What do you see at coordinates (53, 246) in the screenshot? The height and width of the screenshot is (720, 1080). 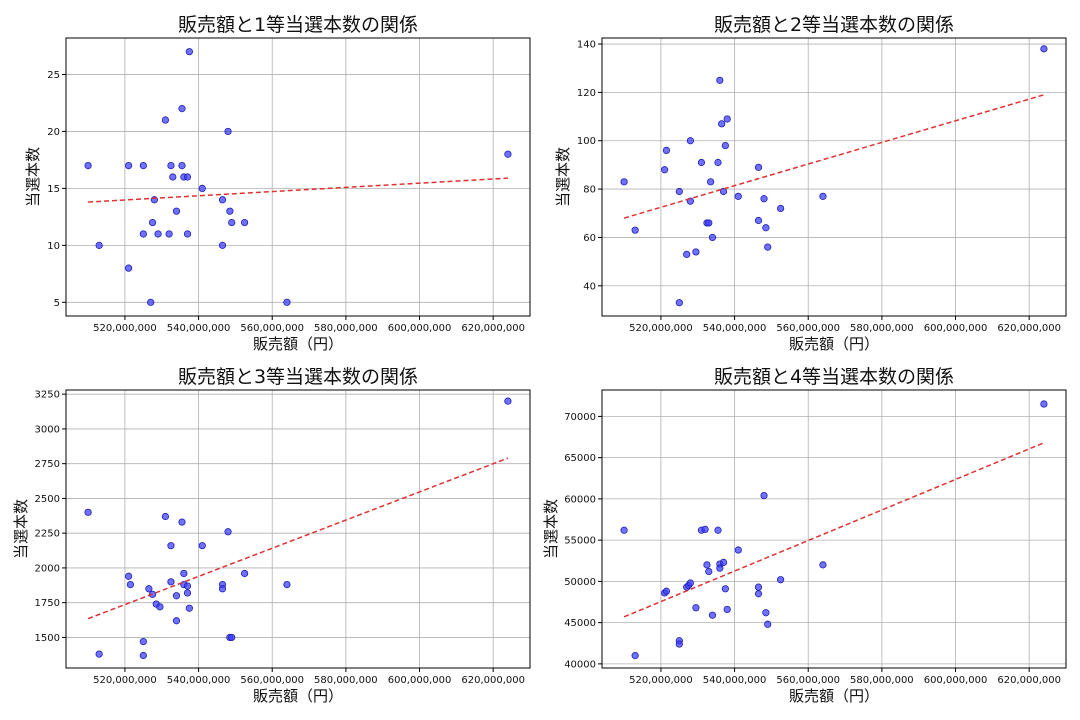 I see `y-tick-label: 10` at bounding box center [53, 246].